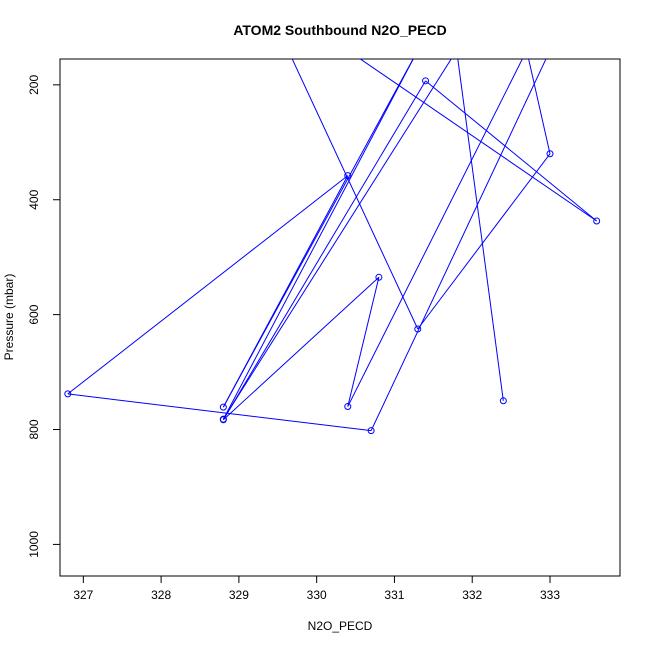 The image size is (650, 650). I want to click on y-tick-label: 1000, so click(34, 544).